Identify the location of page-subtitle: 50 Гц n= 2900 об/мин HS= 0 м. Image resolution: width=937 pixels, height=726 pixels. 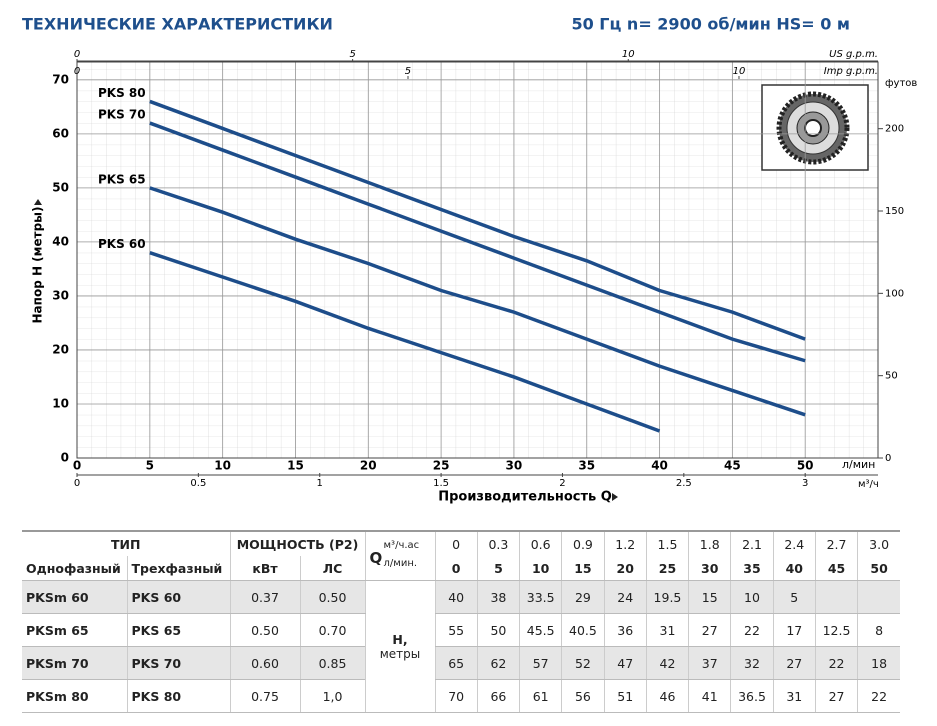
(710, 24).